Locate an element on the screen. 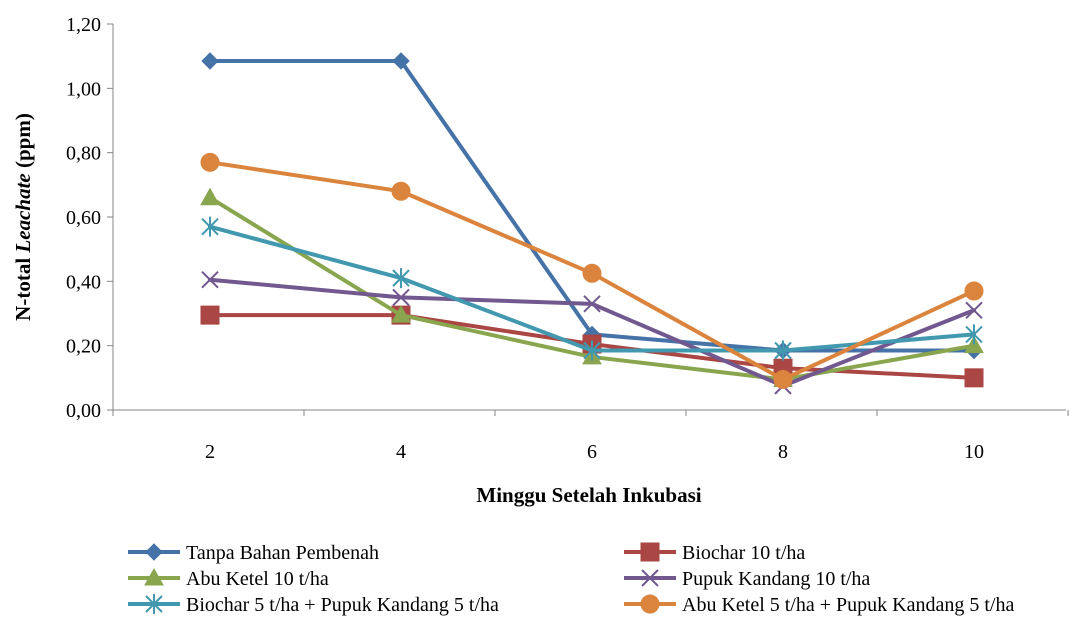 The height and width of the screenshot is (618, 1069). x-tick-label: 8 is located at coordinates (783, 452).